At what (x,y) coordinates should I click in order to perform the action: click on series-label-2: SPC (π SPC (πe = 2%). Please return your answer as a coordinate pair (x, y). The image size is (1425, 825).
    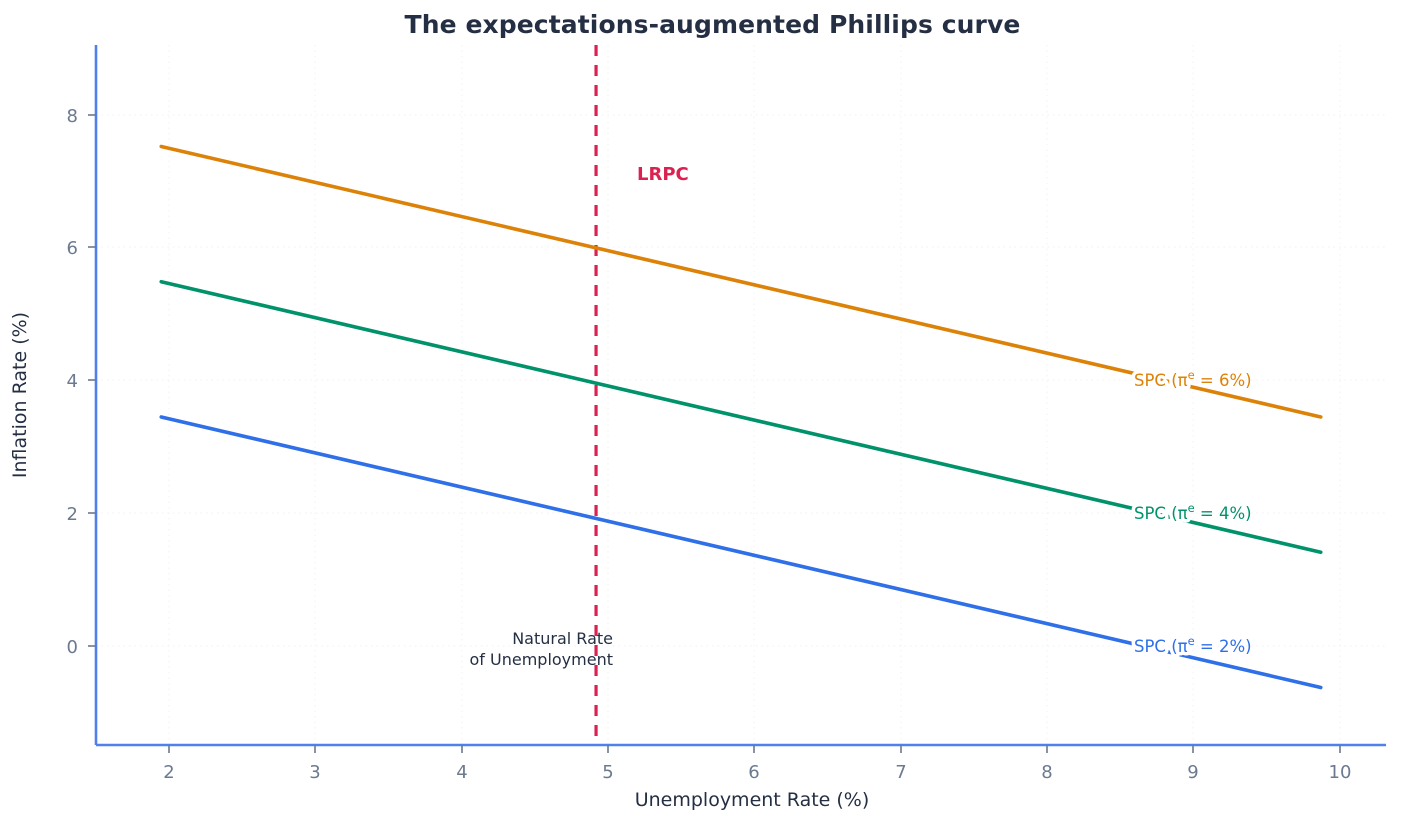
    Looking at the image, I should click on (1191, 647).